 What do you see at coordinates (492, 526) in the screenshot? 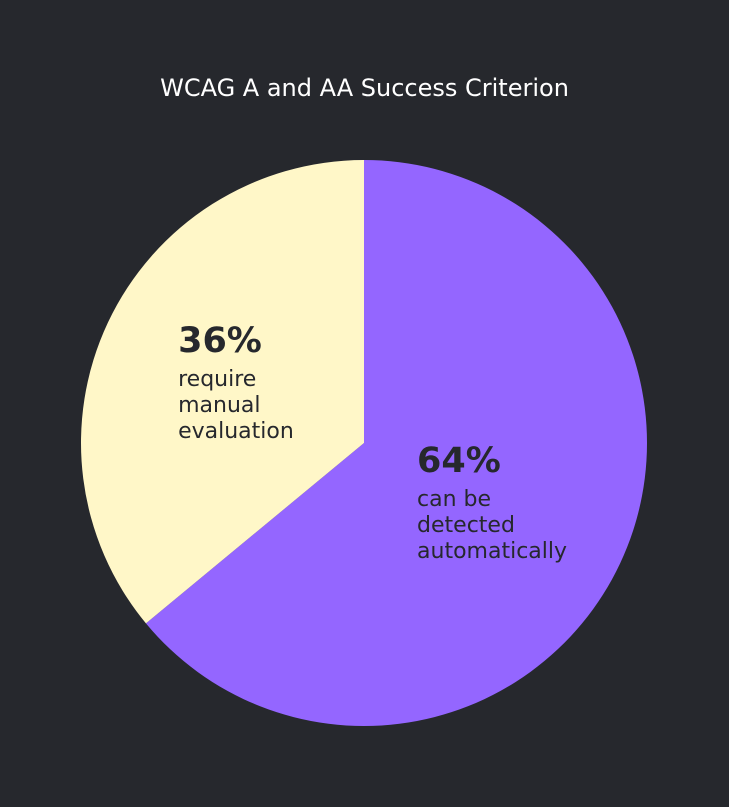
I see `category-label: can be detected automatically` at bounding box center [492, 526].